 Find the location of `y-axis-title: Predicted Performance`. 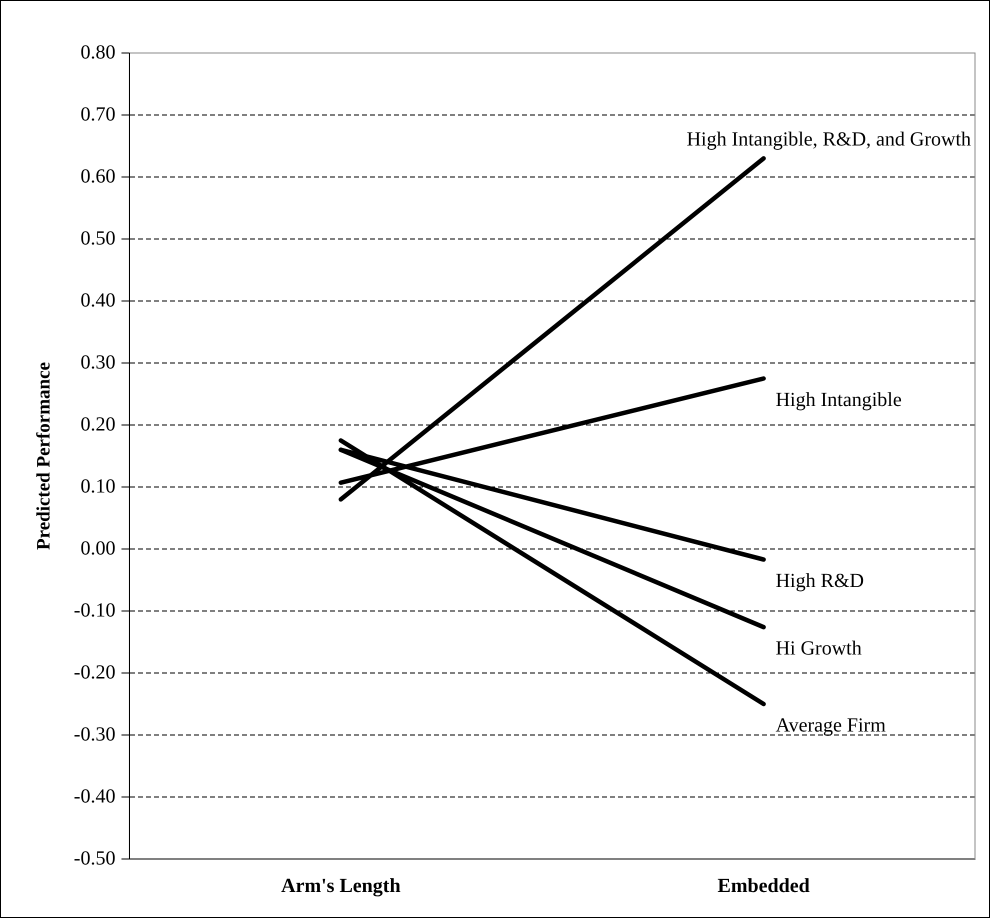

y-axis-title: Predicted Performance is located at coordinates (43, 456).